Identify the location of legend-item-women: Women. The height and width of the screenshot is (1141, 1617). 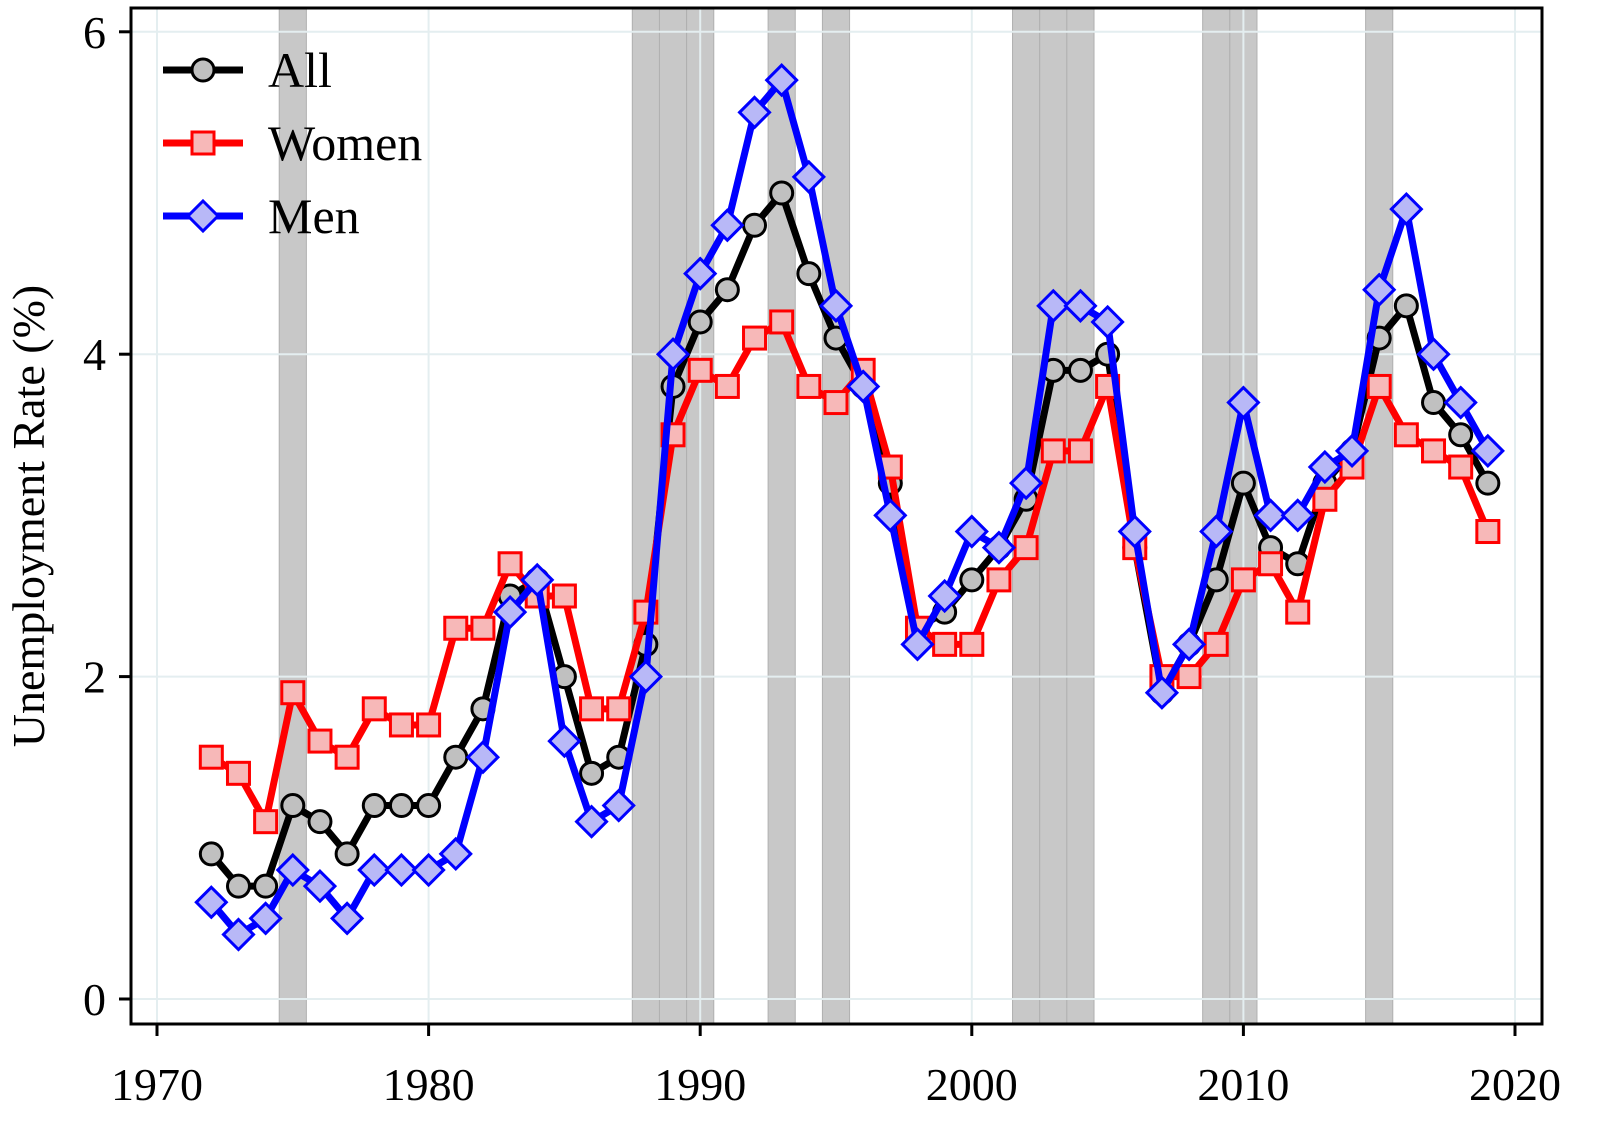
(292, 143).